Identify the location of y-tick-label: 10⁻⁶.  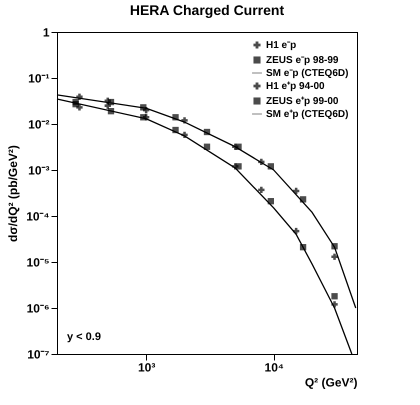
(38, 309).